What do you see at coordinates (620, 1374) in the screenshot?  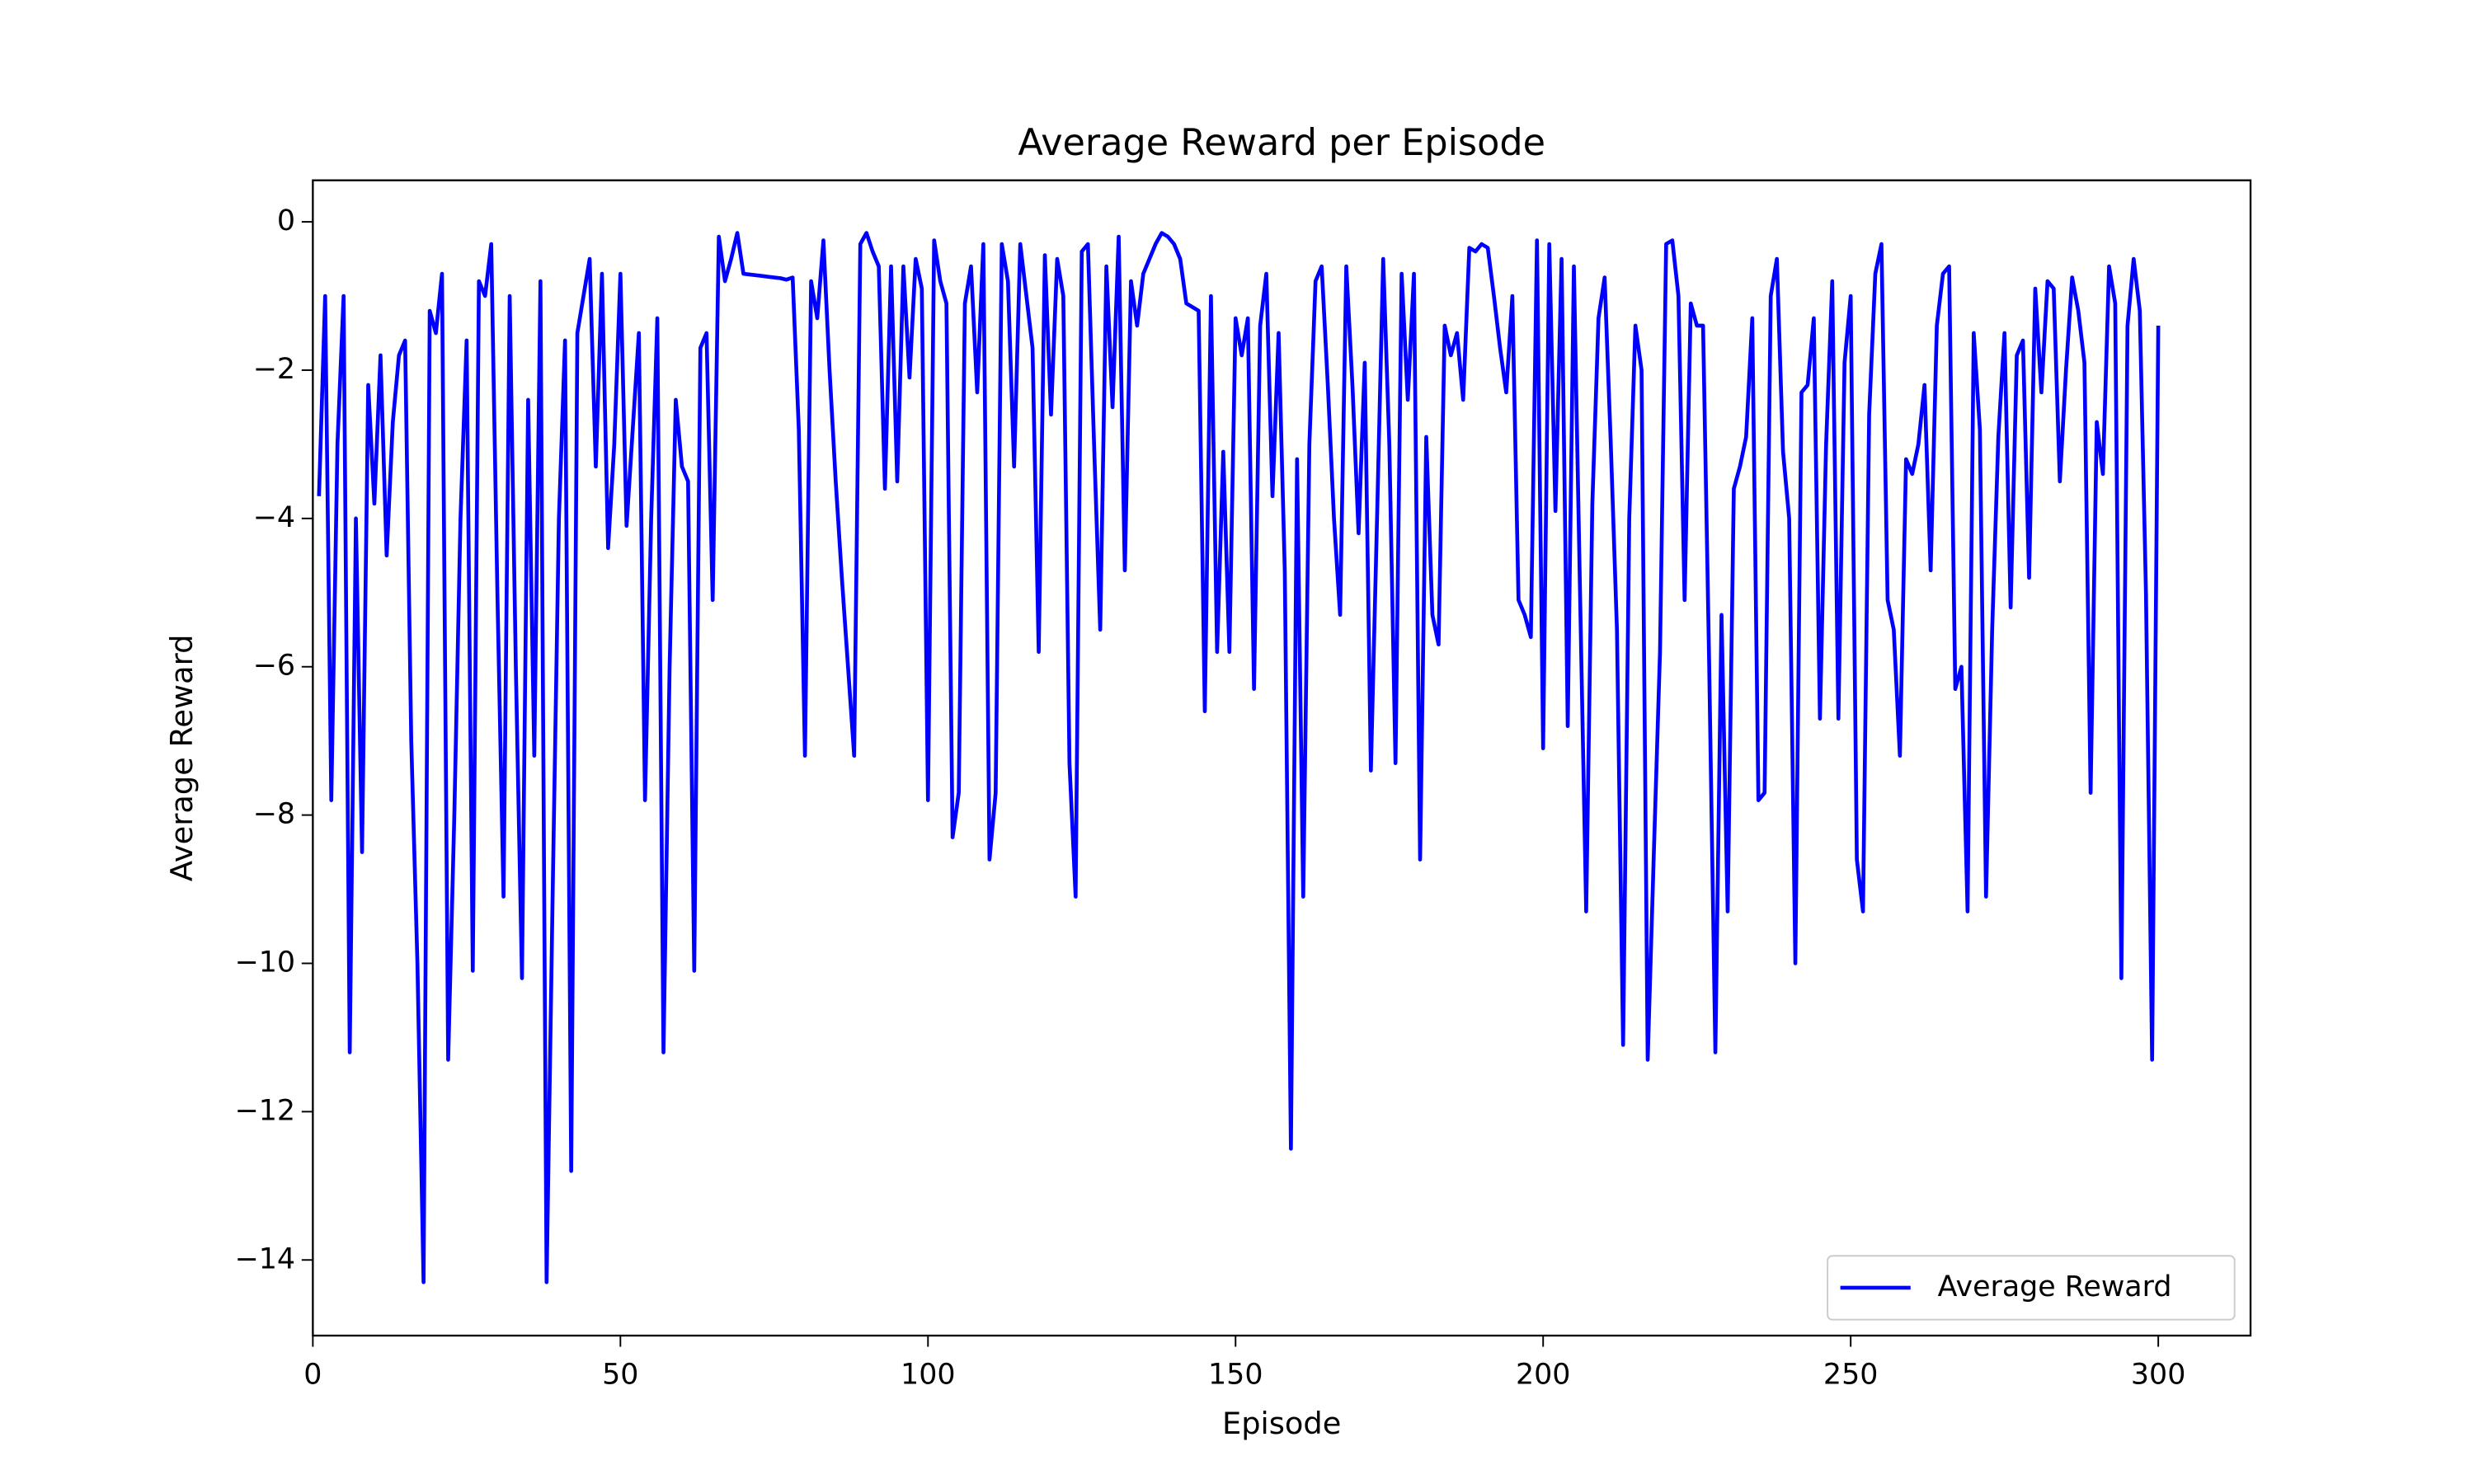 I see `x-tick-label: 50` at bounding box center [620, 1374].